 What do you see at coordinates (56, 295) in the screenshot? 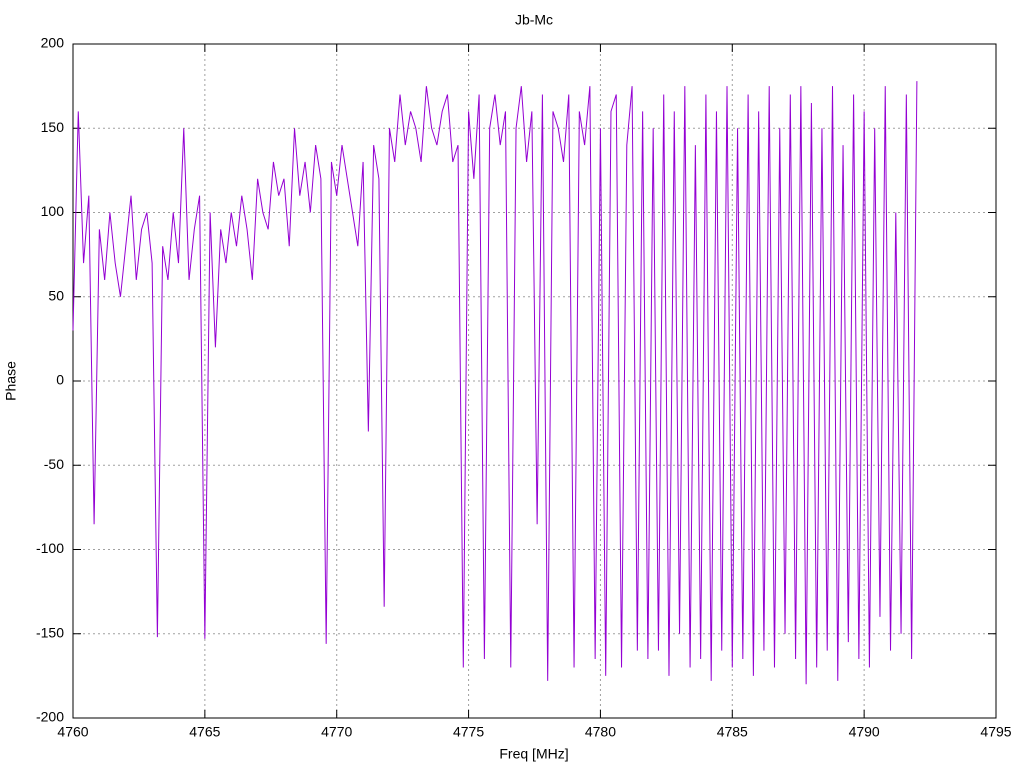
I see `y-tick-label: 50` at bounding box center [56, 295].